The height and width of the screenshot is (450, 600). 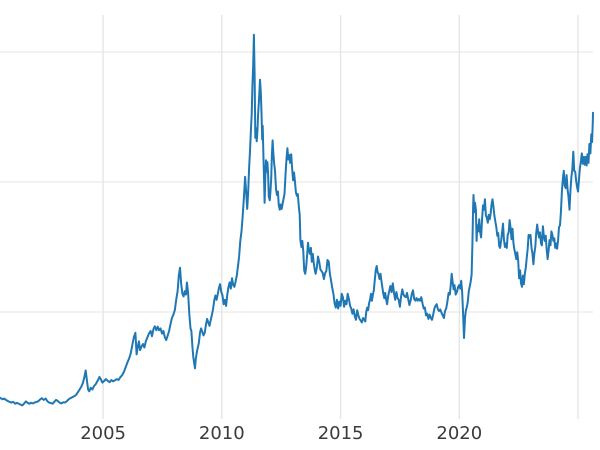 What do you see at coordinates (341, 433) in the screenshot?
I see `x-tick-label: 2015` at bounding box center [341, 433].